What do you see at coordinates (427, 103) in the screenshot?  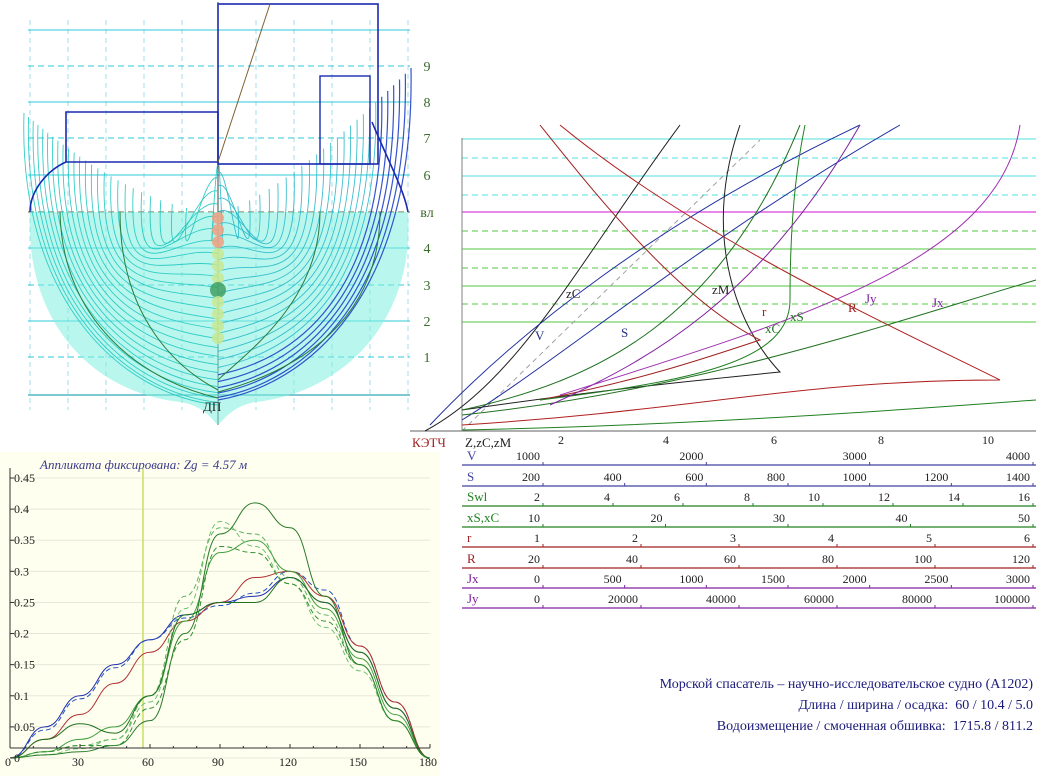 I see `waterline-label-8: 8` at bounding box center [427, 103].